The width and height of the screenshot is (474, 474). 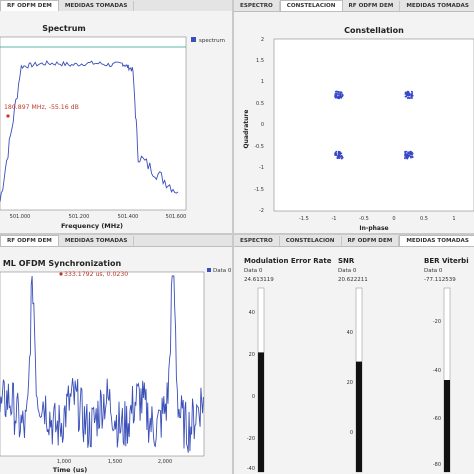 I want to click on sync-xtick: 2,000, so click(x=165, y=462).